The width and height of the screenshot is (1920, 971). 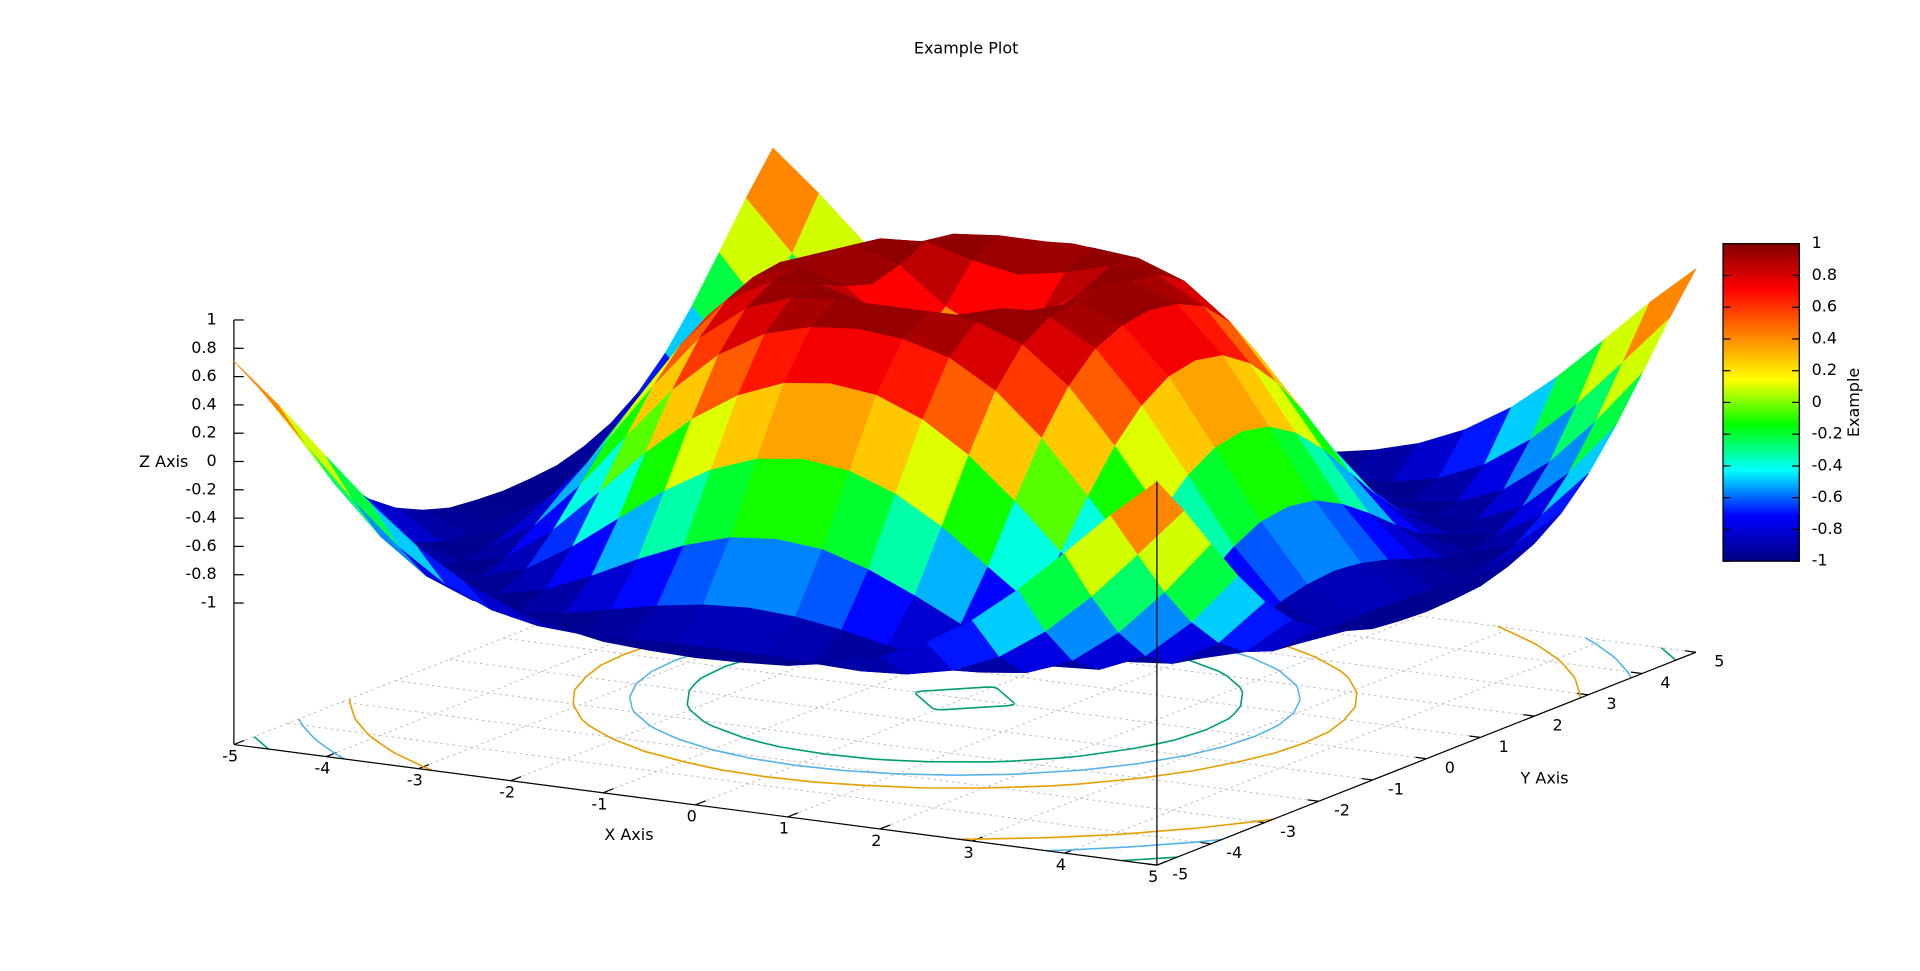 I want to click on y-tick-label: -3, so click(x=1288, y=831).